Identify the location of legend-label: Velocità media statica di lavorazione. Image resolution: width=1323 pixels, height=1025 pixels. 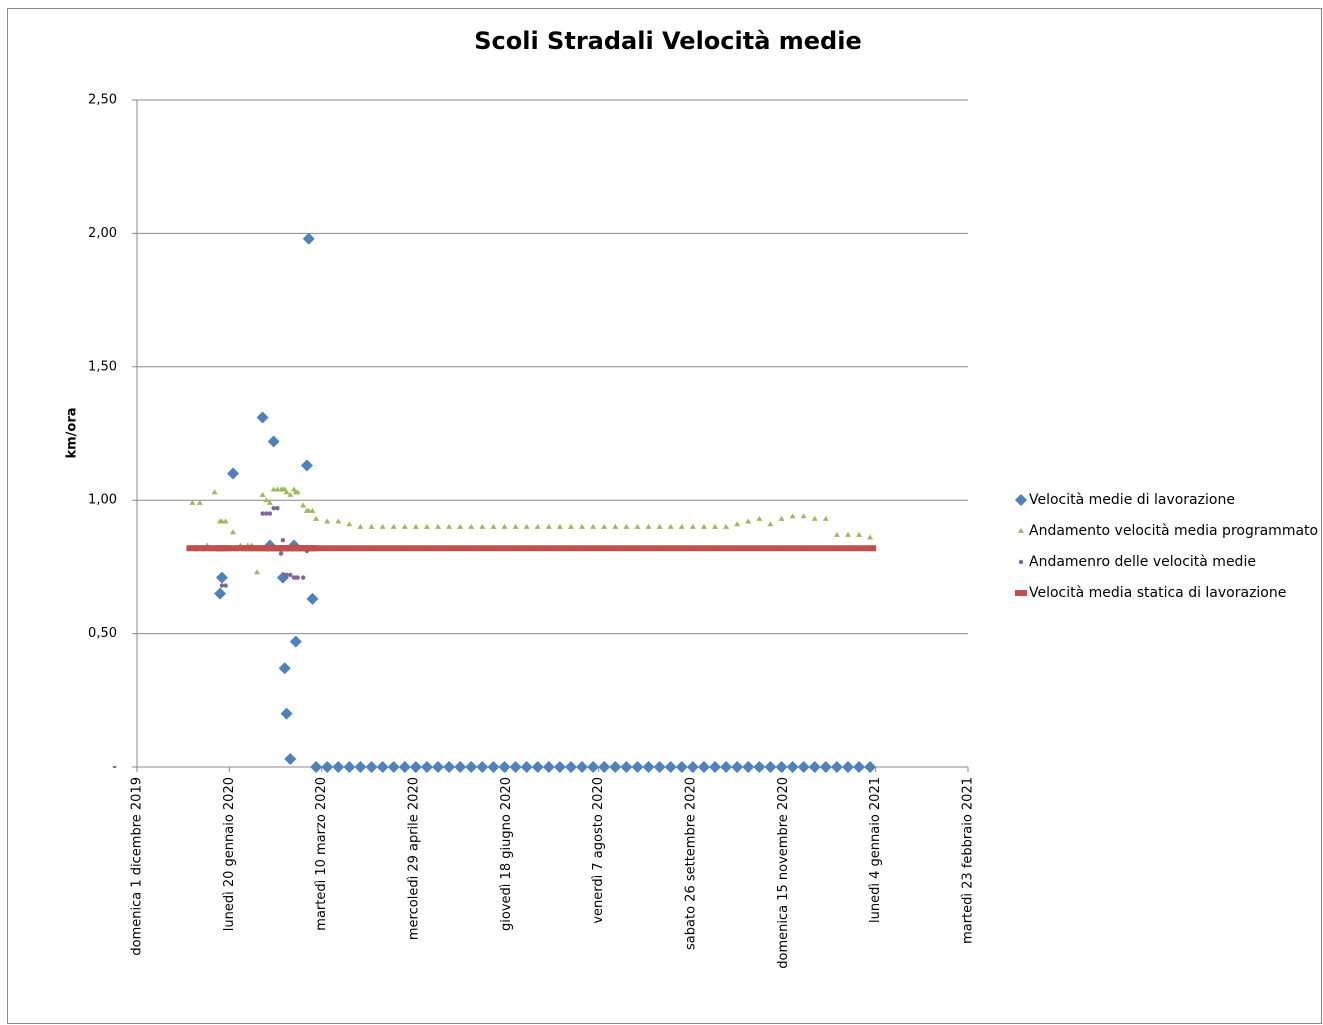
(1157, 593).